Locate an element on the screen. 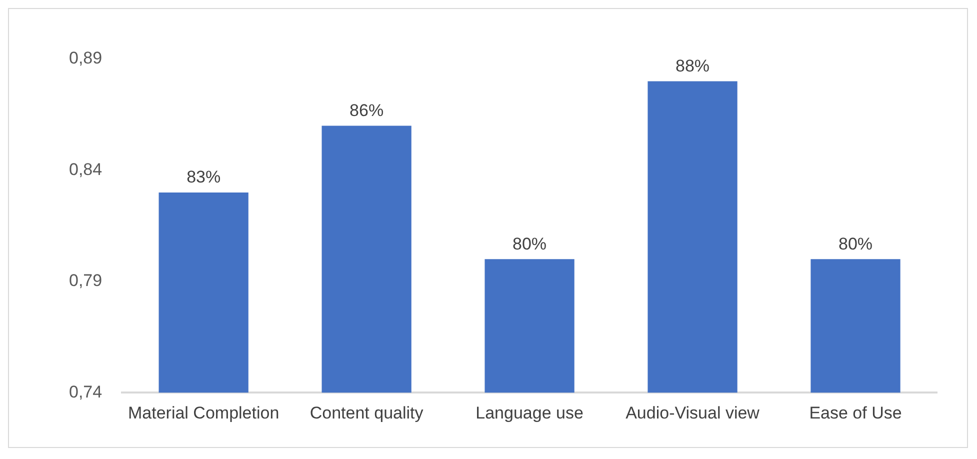 This screenshot has height=459, width=977. x-tick-label: Material Completion is located at coordinates (204, 412).